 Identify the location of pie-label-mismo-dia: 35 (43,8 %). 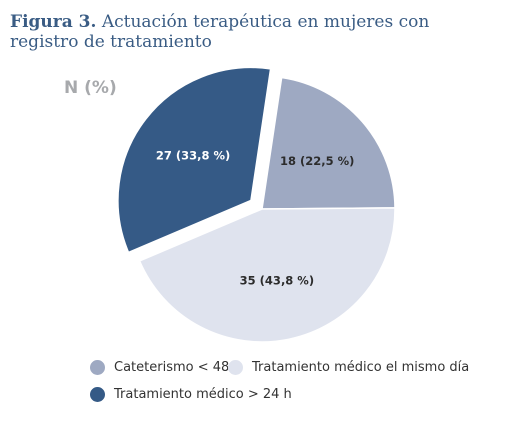
(277, 281).